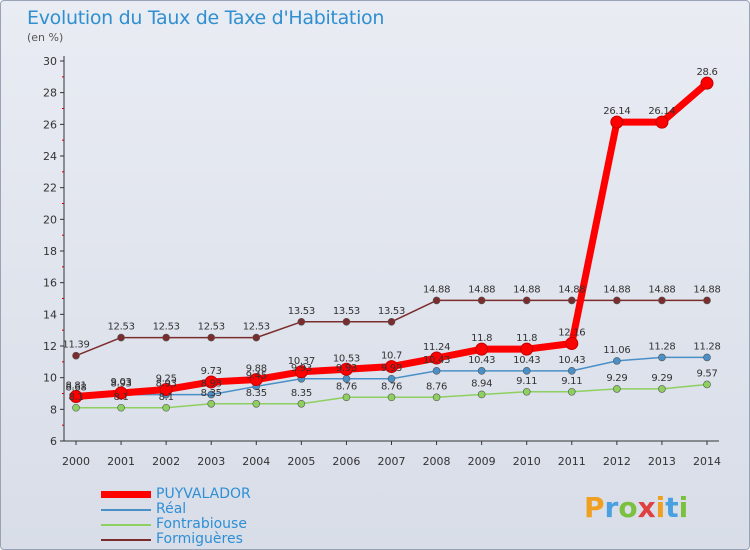 This screenshot has width=750, height=550. Describe the element at coordinates (391, 356) in the screenshot. I see `data-label: 10.7` at that location.